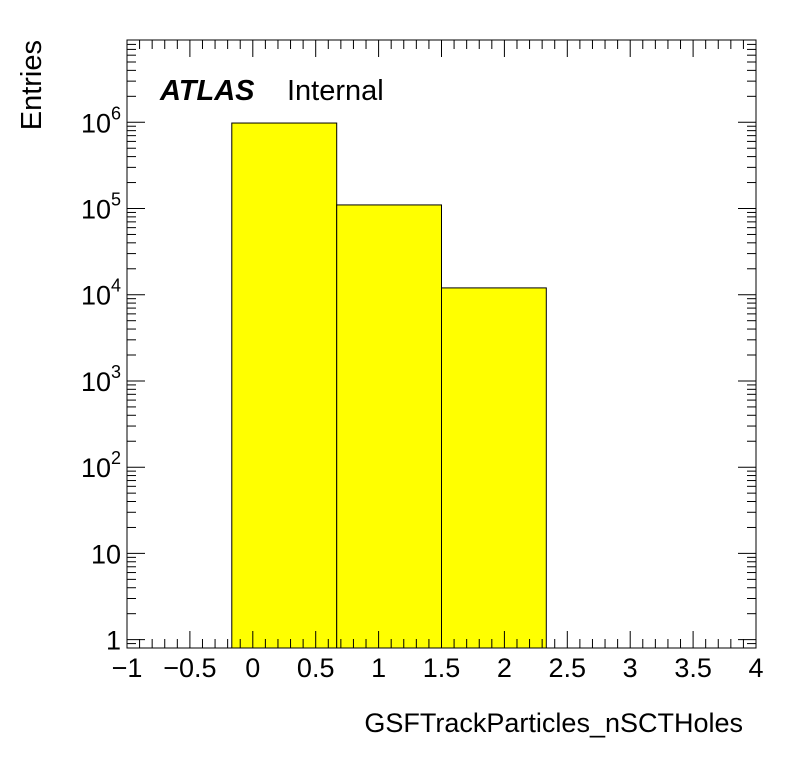 This screenshot has height=772, width=796. What do you see at coordinates (189, 668) in the screenshot?
I see `x-tick-label: −0.5` at bounding box center [189, 668].